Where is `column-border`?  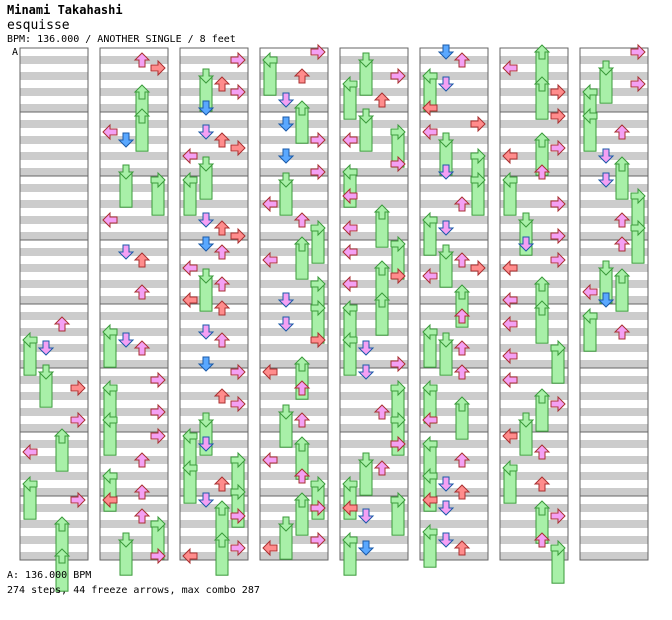 column-border is located at coordinates (614, 304).